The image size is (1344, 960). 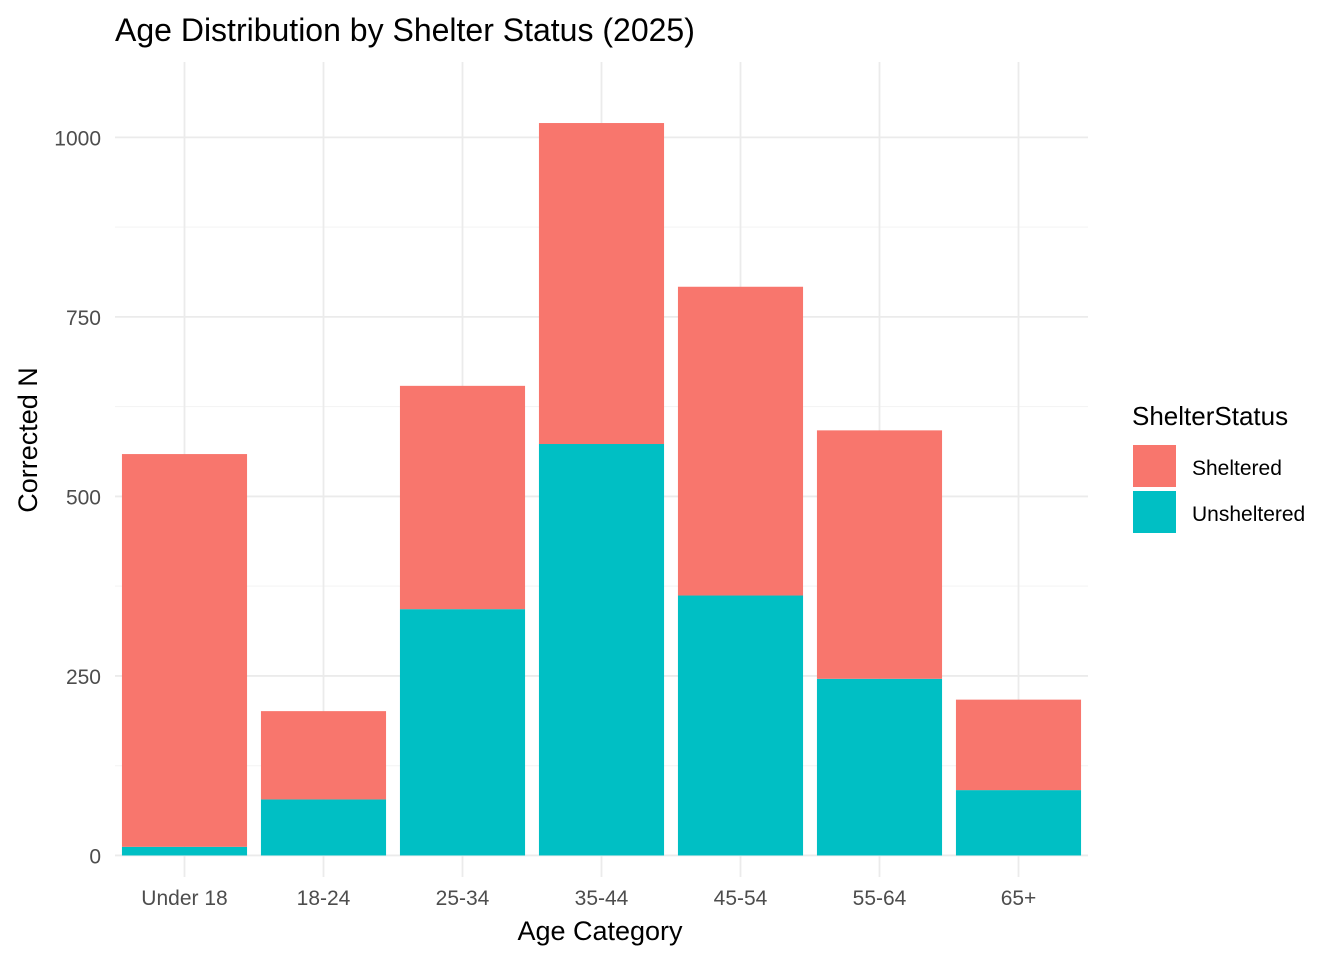 What do you see at coordinates (1154, 466) in the screenshot?
I see `legend-key-sheltered` at bounding box center [1154, 466].